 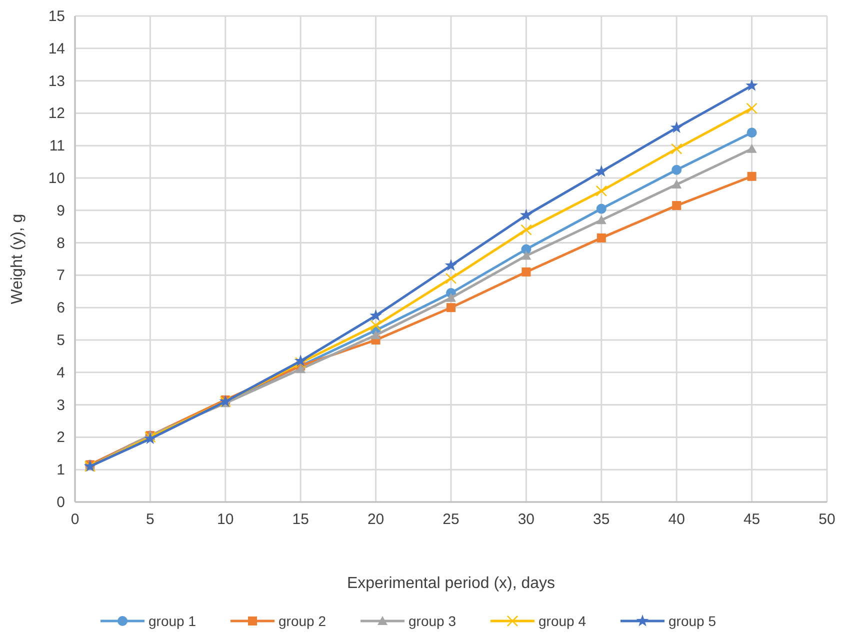 I want to click on x-axis-title: Experimental period (x), days, so click(x=451, y=583).